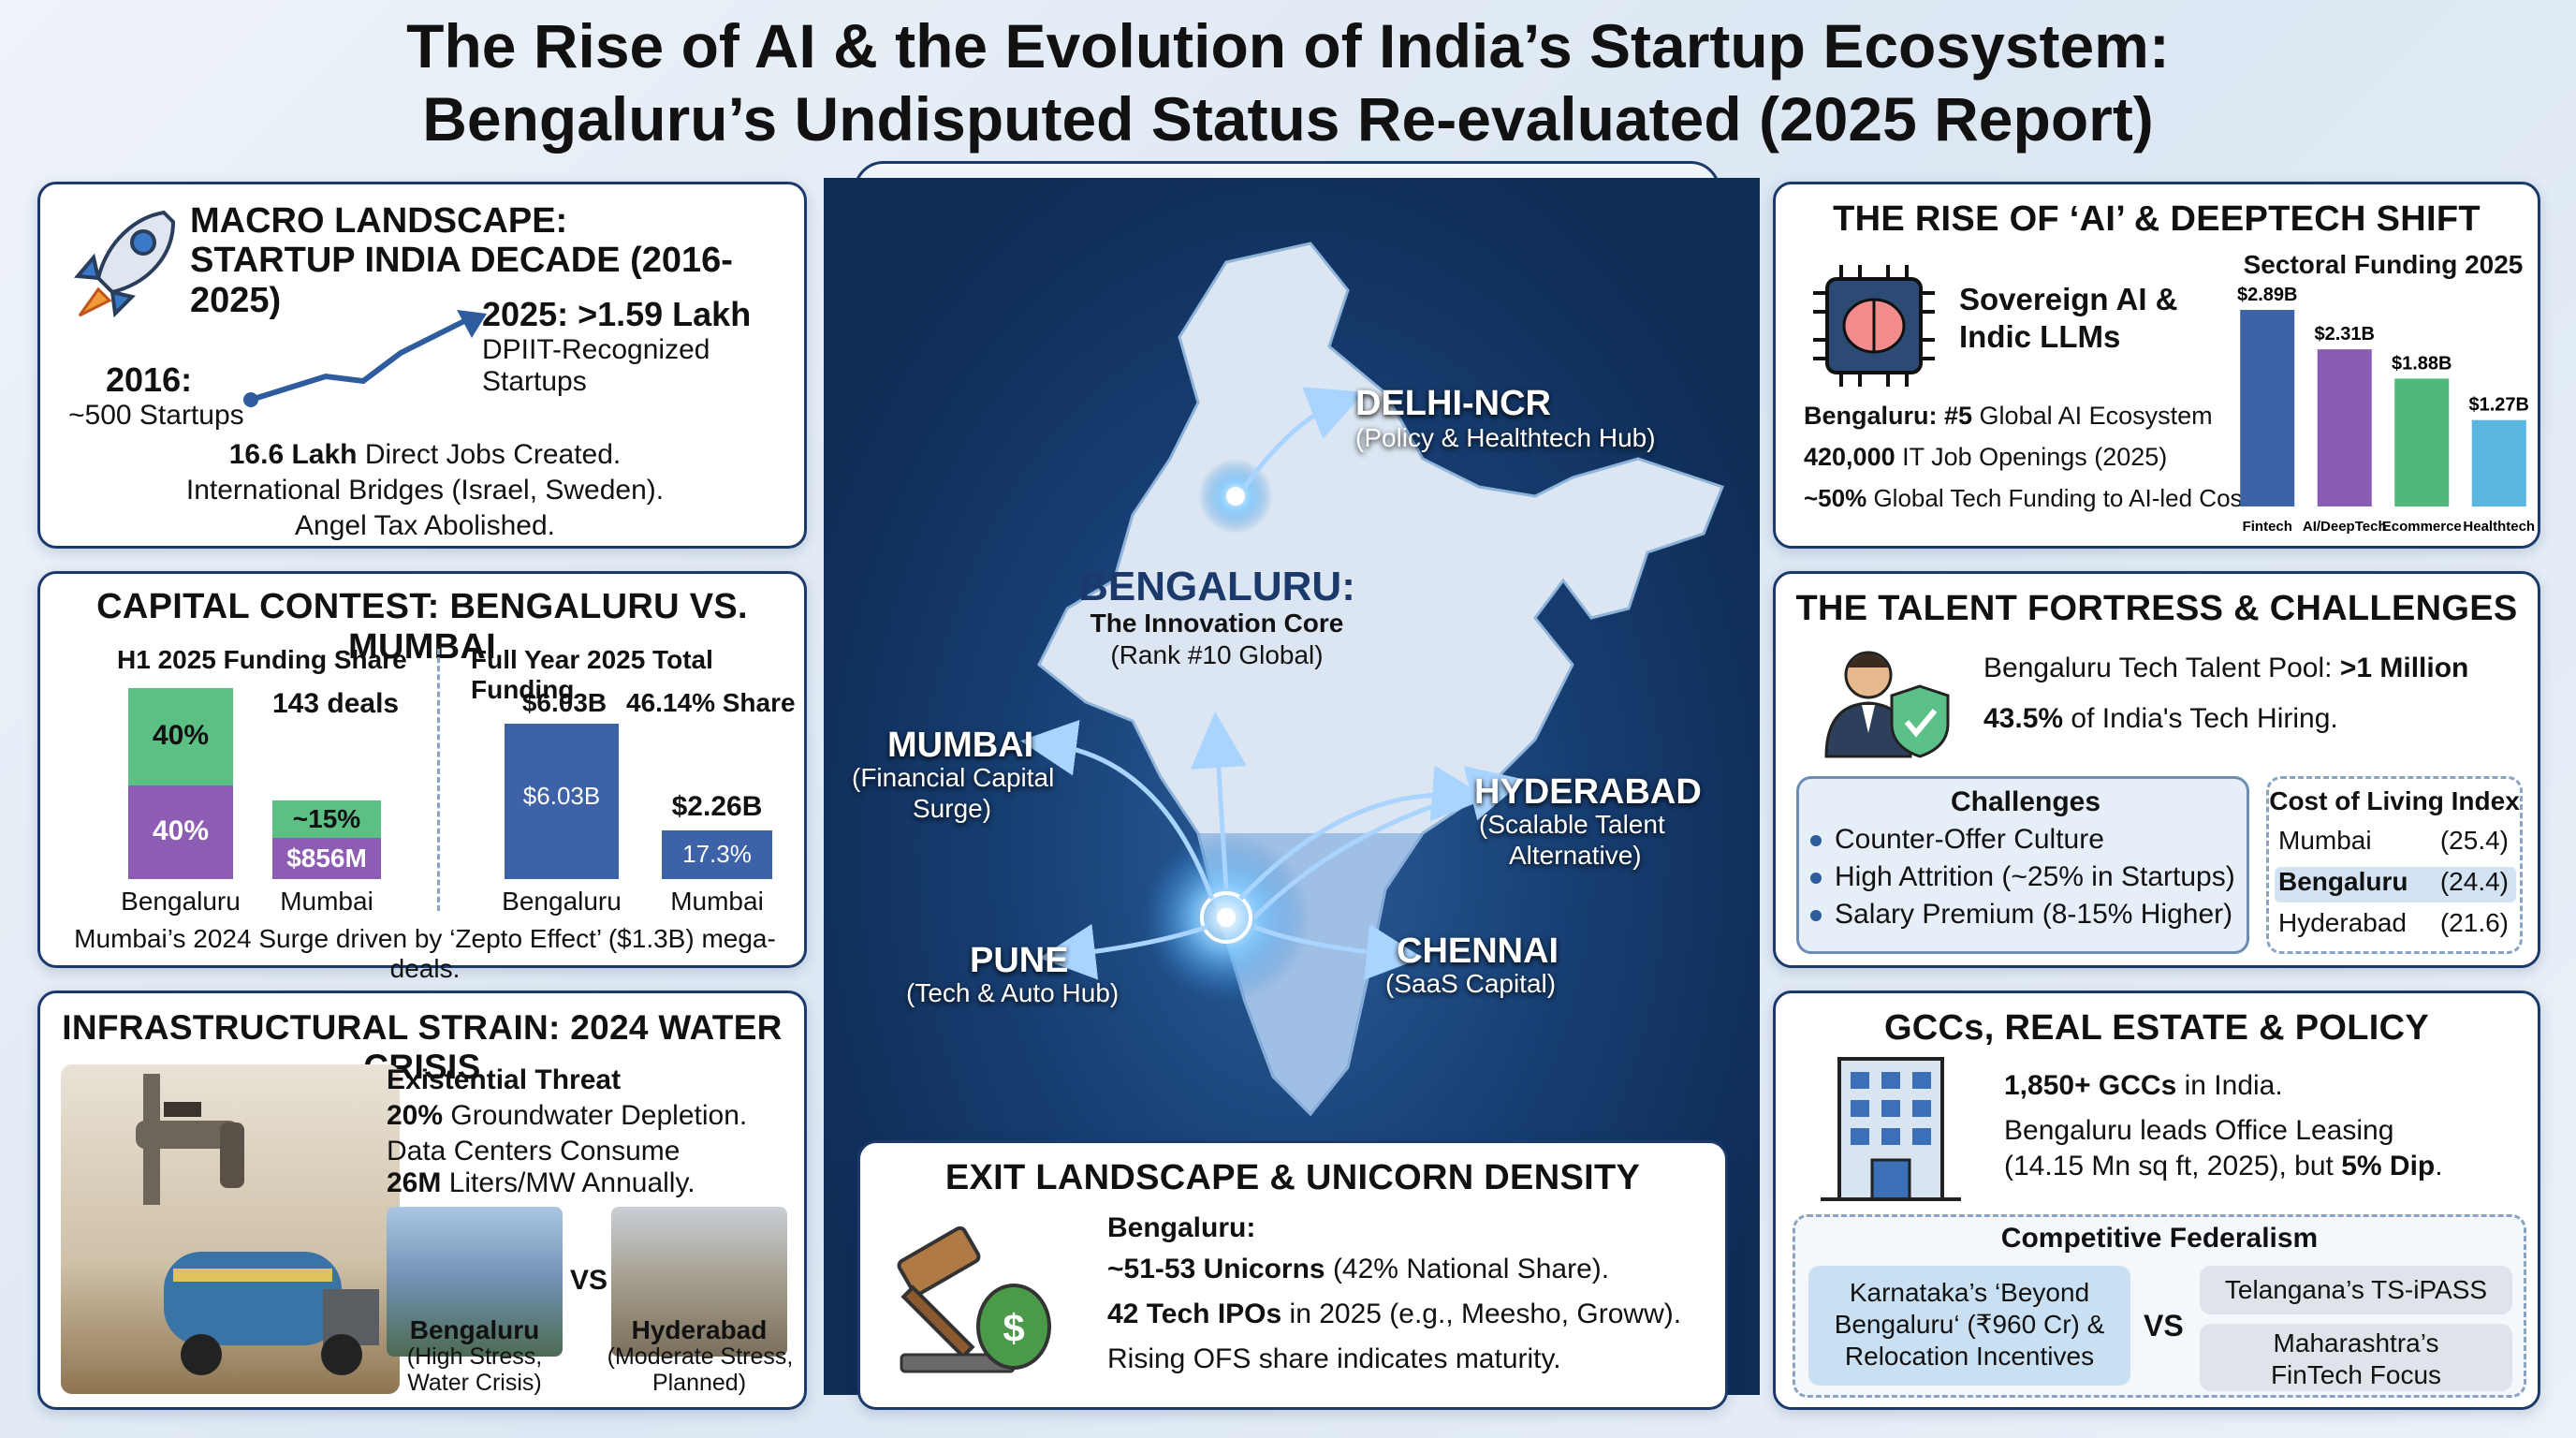 This screenshot has width=2576, height=1438. What do you see at coordinates (2040, 336) in the screenshot?
I see `sovereign-2: Indic LLMs` at bounding box center [2040, 336].